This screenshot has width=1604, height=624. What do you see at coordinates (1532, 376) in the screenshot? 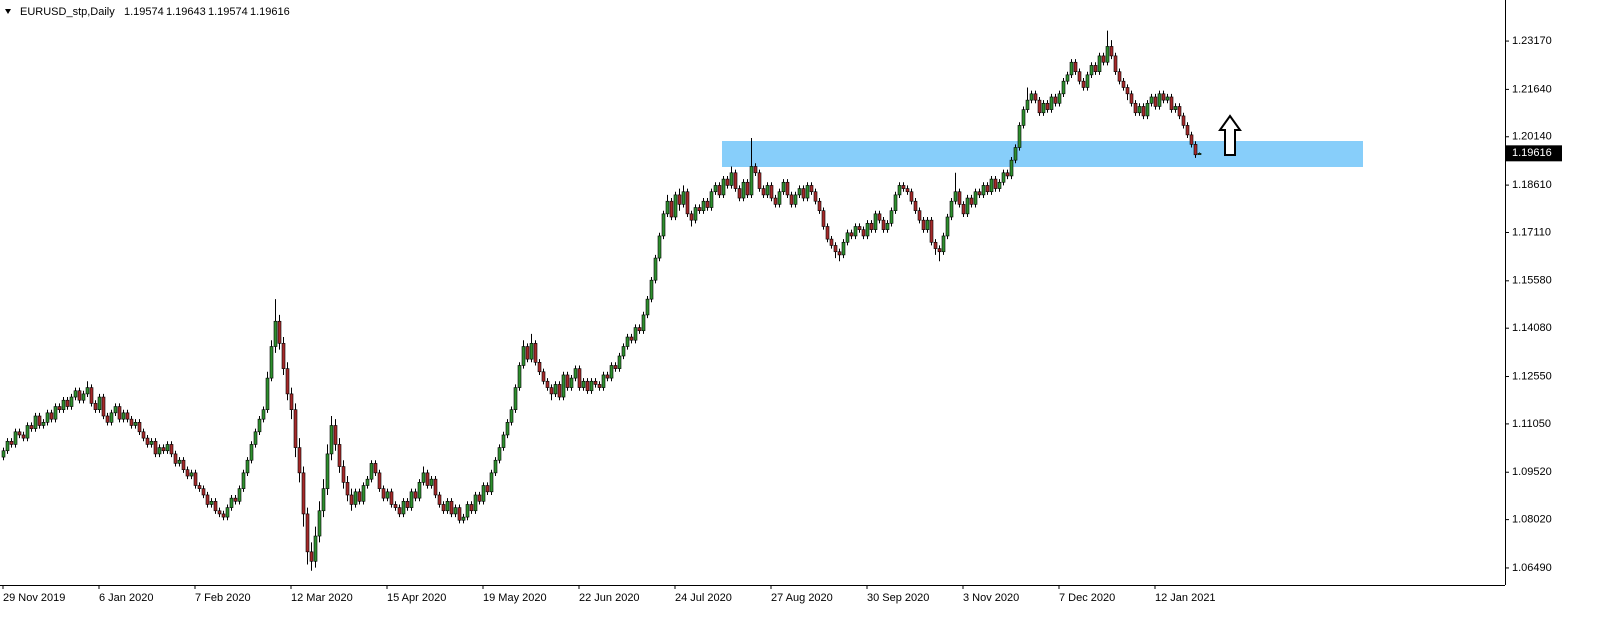
I see `y-tick-label: 1.12550` at bounding box center [1532, 376].